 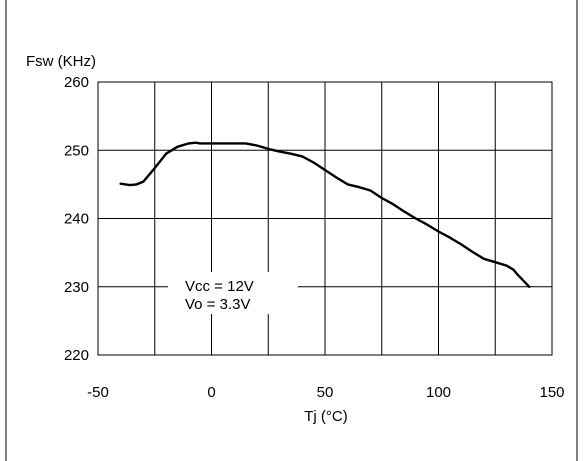 What do you see at coordinates (98, 392) in the screenshot?
I see `x-tick-label: -50` at bounding box center [98, 392].